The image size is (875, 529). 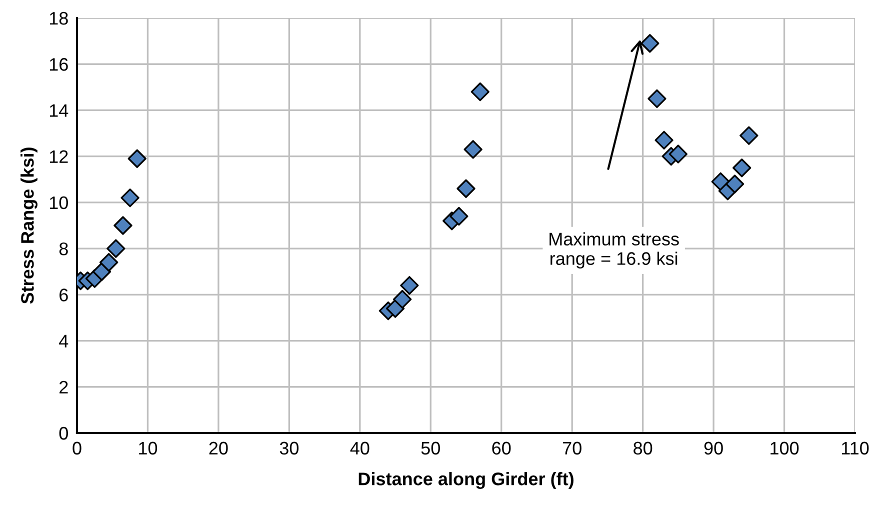 I want to click on y-tick-label: 18, so click(x=59, y=18).